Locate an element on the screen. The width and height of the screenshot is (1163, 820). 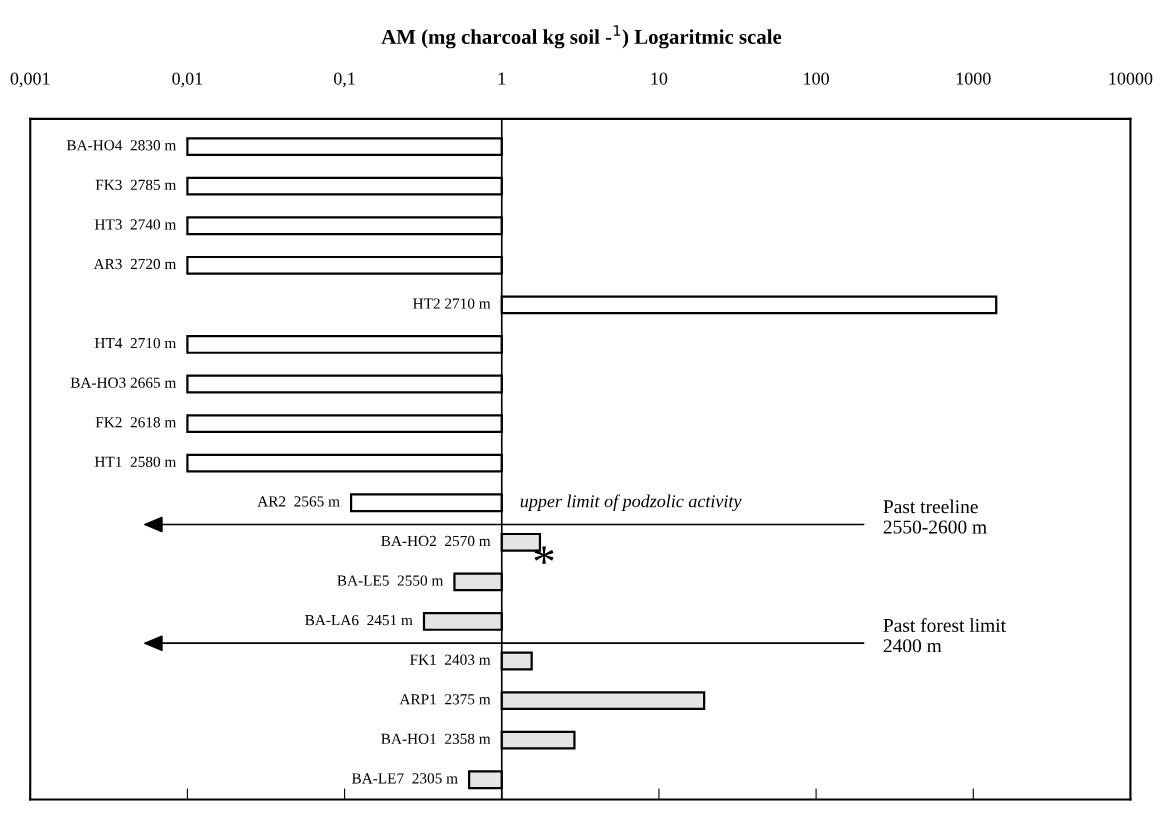
x-tick-label: 10 is located at coordinates (659, 78).